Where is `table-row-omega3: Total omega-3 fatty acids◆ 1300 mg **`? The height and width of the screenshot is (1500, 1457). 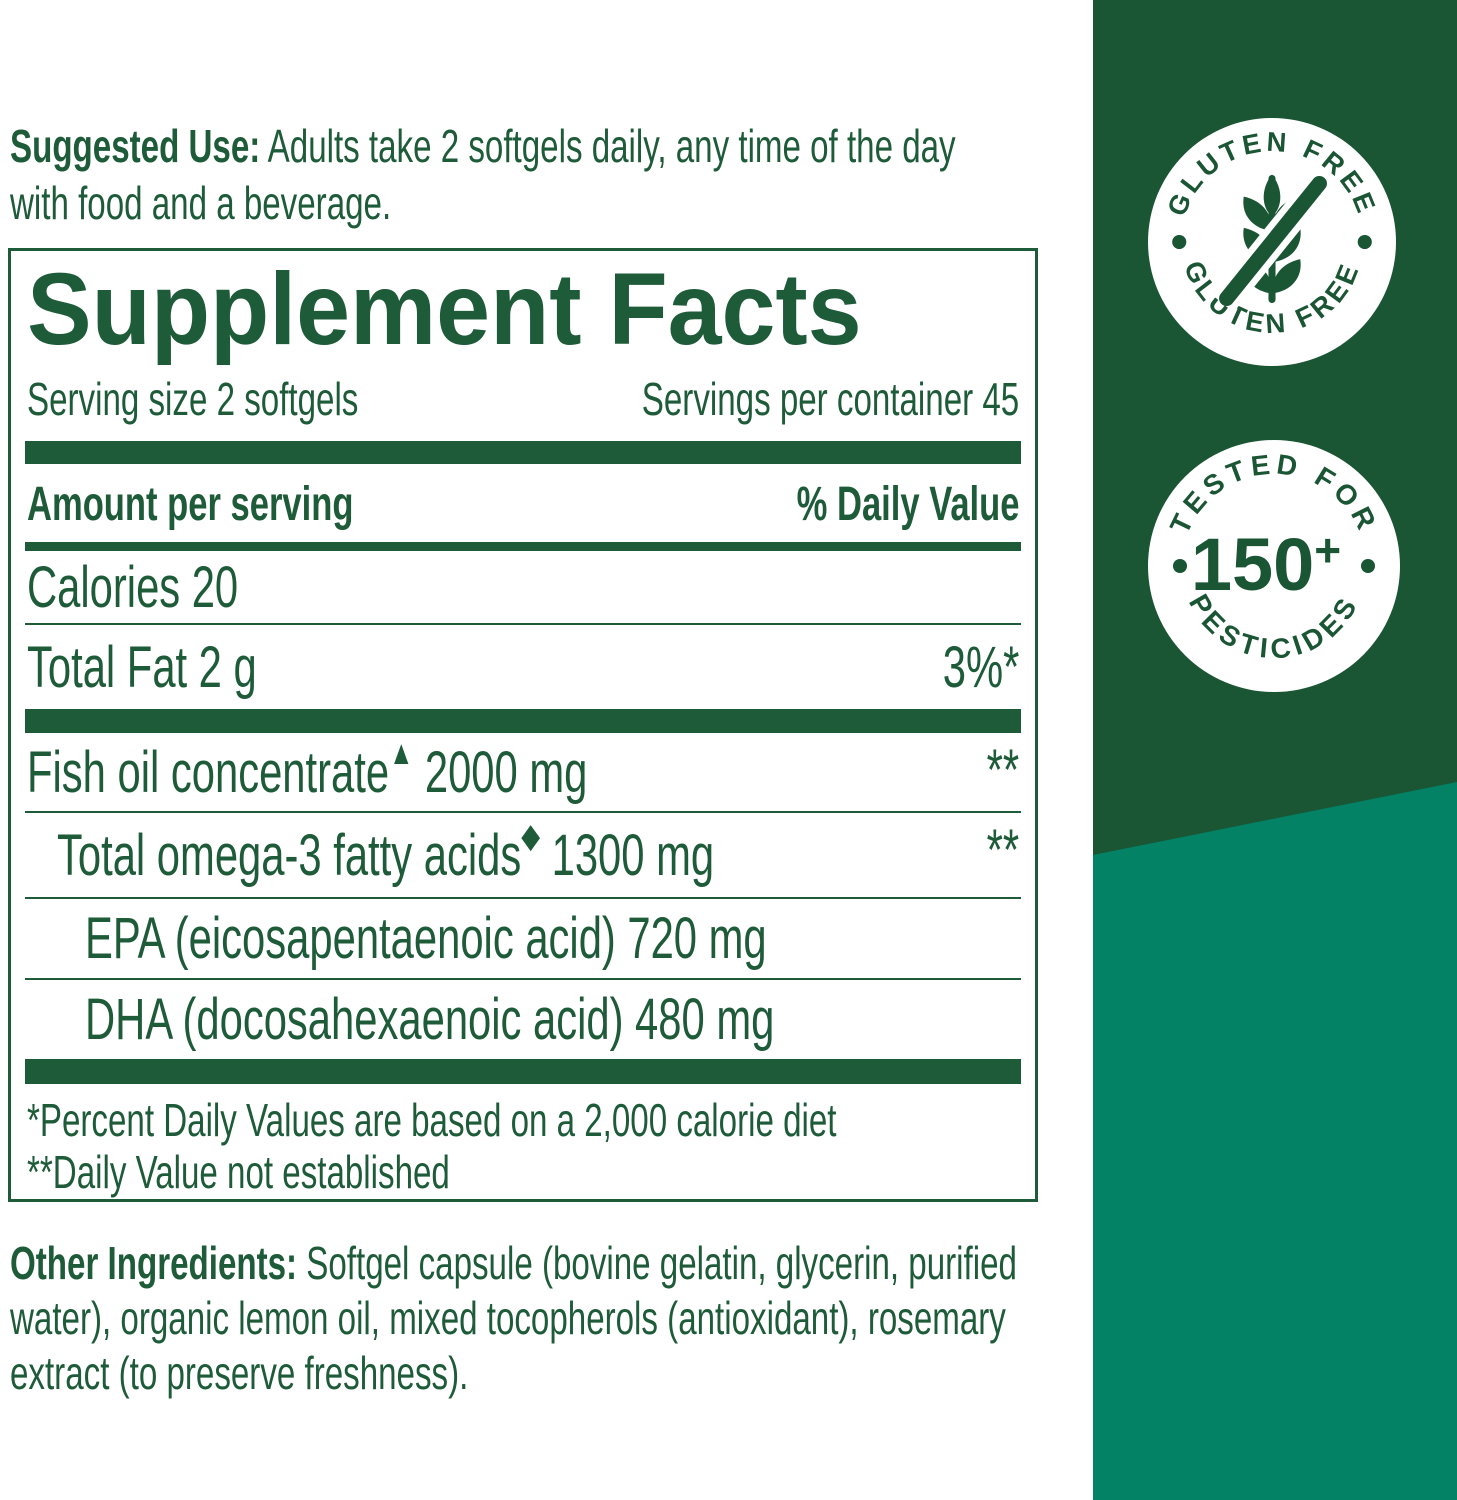 table-row-omega3: Total omega-3 fatty acids◆ 1300 mg ** is located at coordinates (523, 855).